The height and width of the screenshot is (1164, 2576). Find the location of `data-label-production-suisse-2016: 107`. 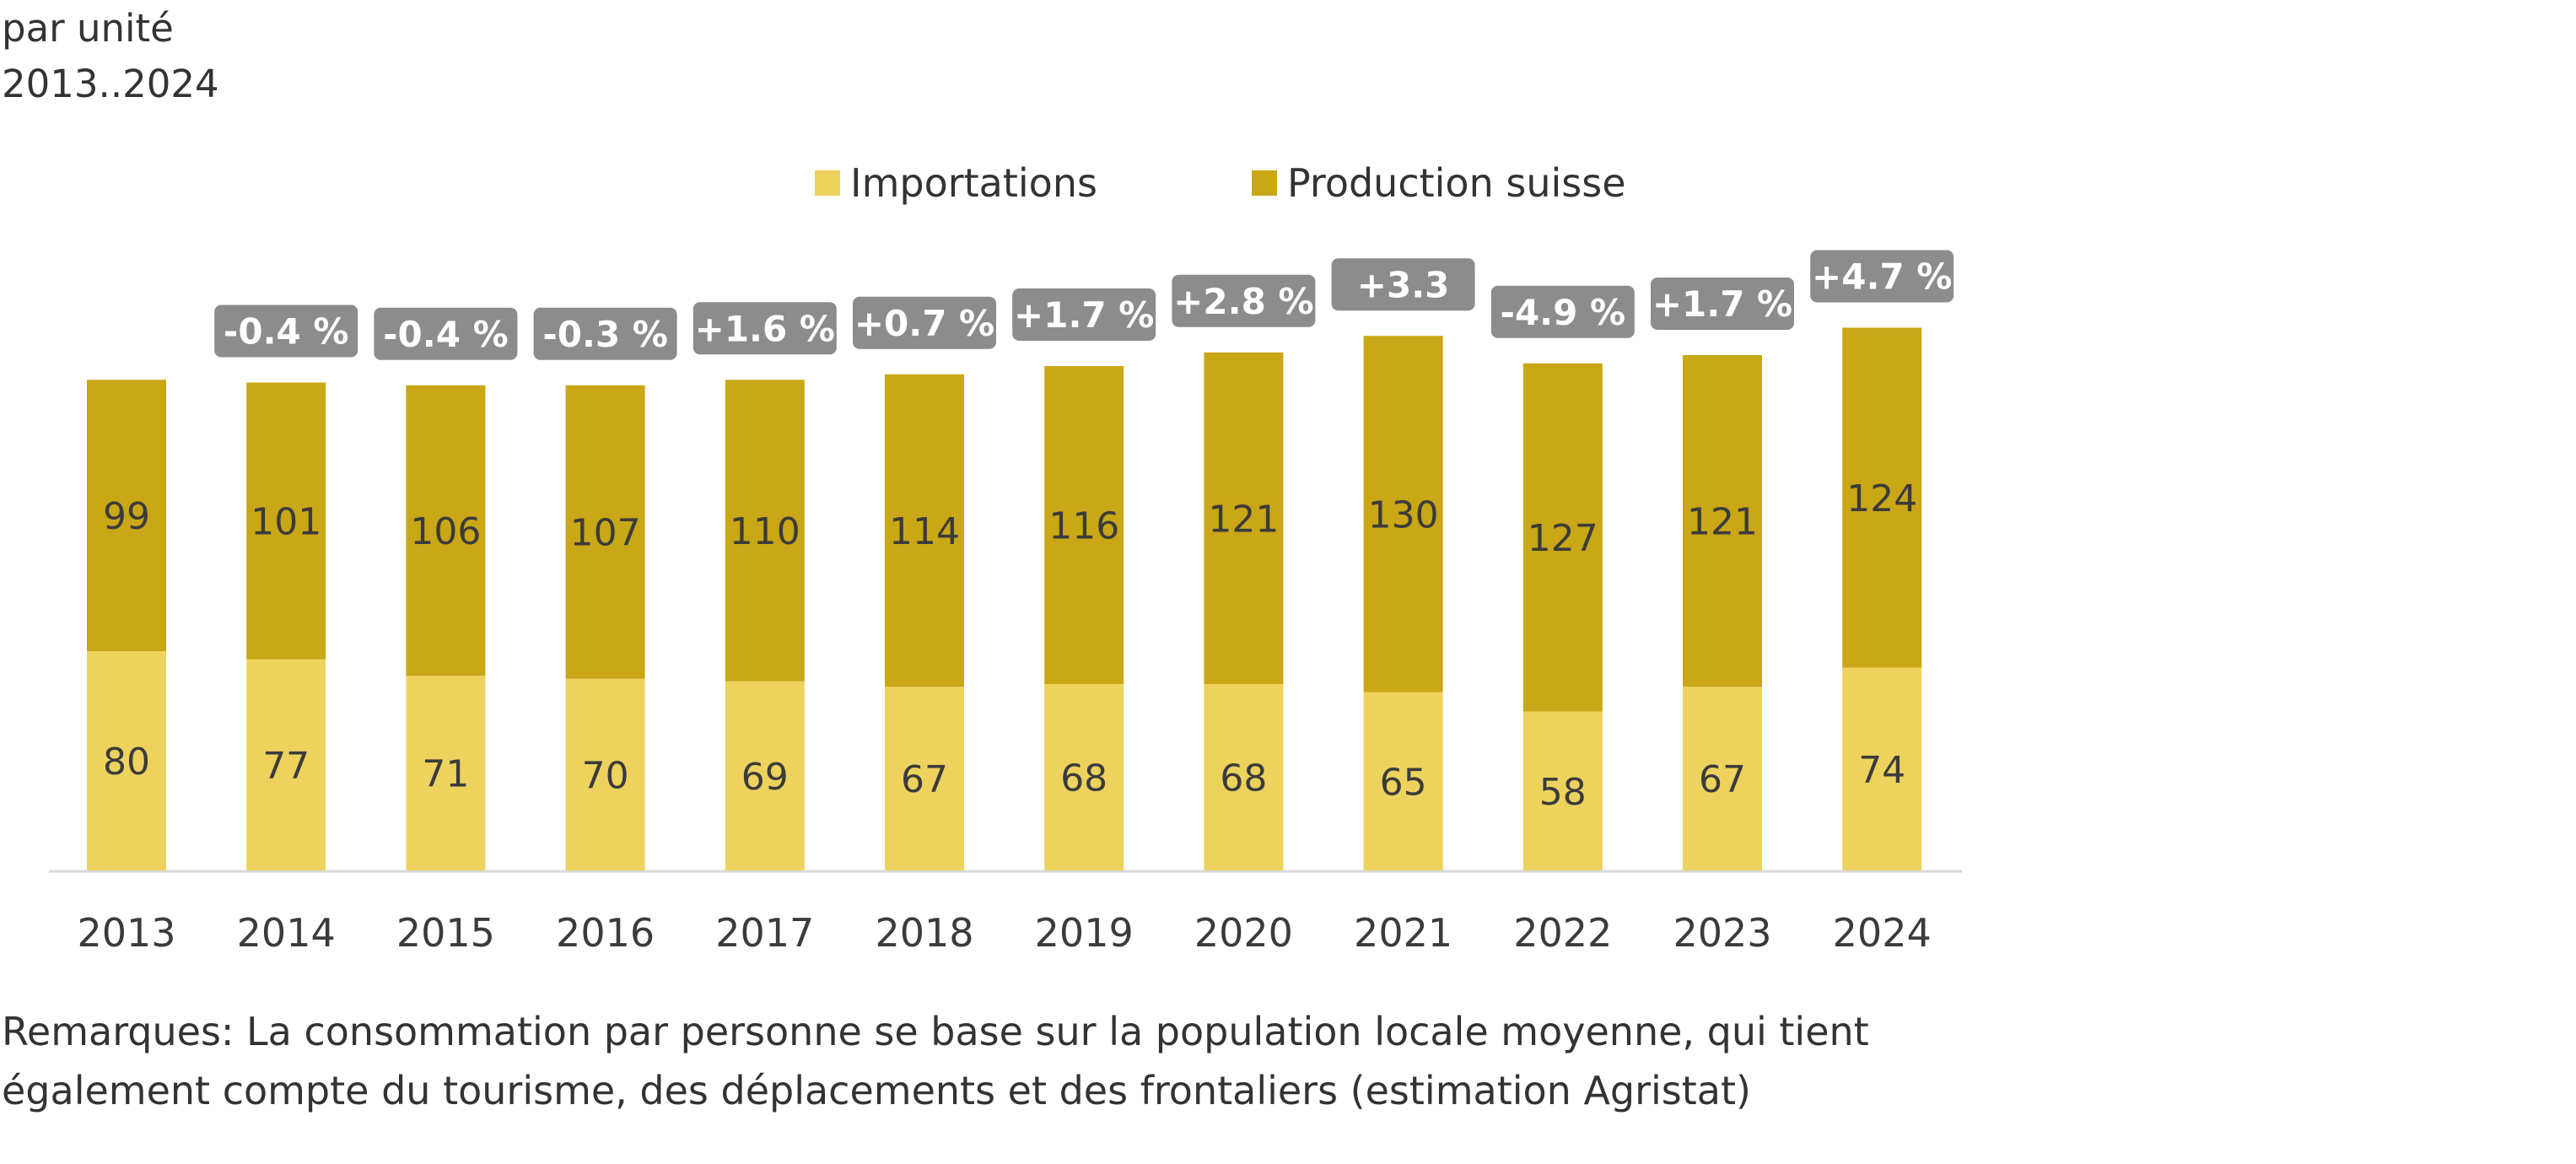

data-label-production-suisse-2016: 107 is located at coordinates (605, 533).